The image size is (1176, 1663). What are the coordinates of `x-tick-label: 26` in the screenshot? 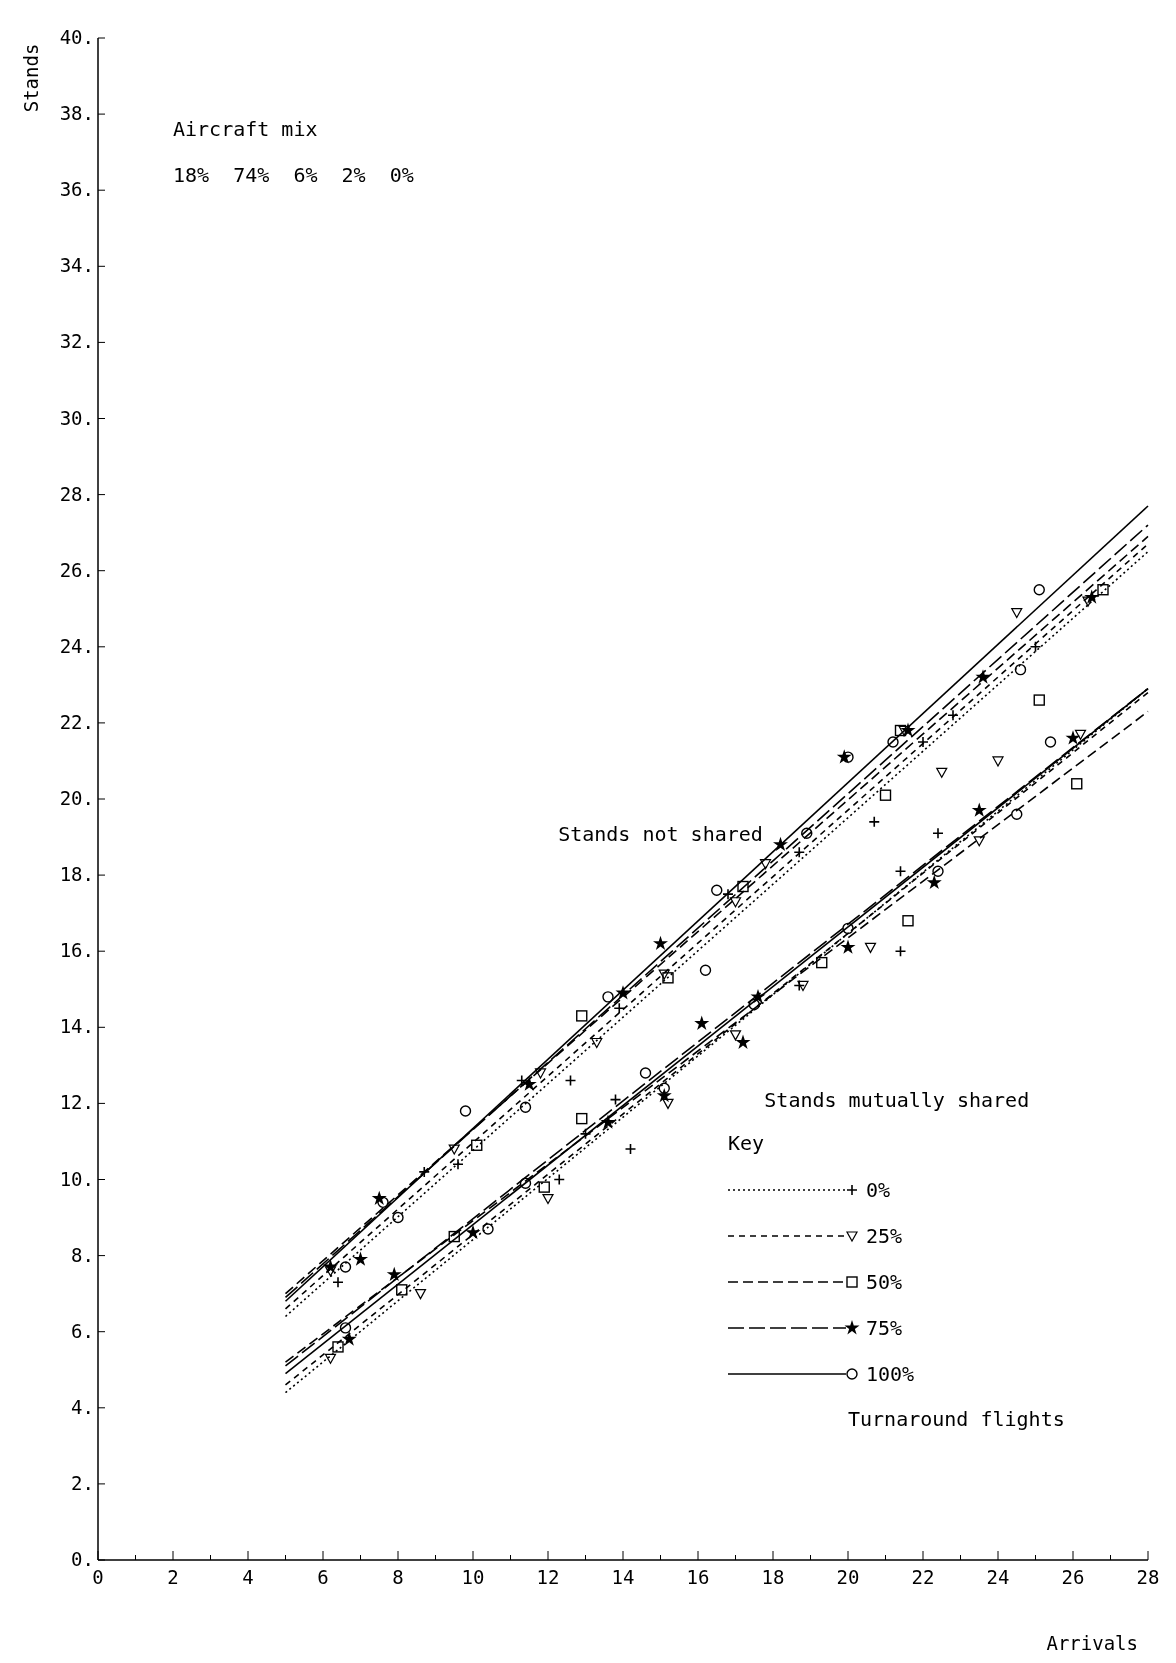 It's located at (1073, 1577).